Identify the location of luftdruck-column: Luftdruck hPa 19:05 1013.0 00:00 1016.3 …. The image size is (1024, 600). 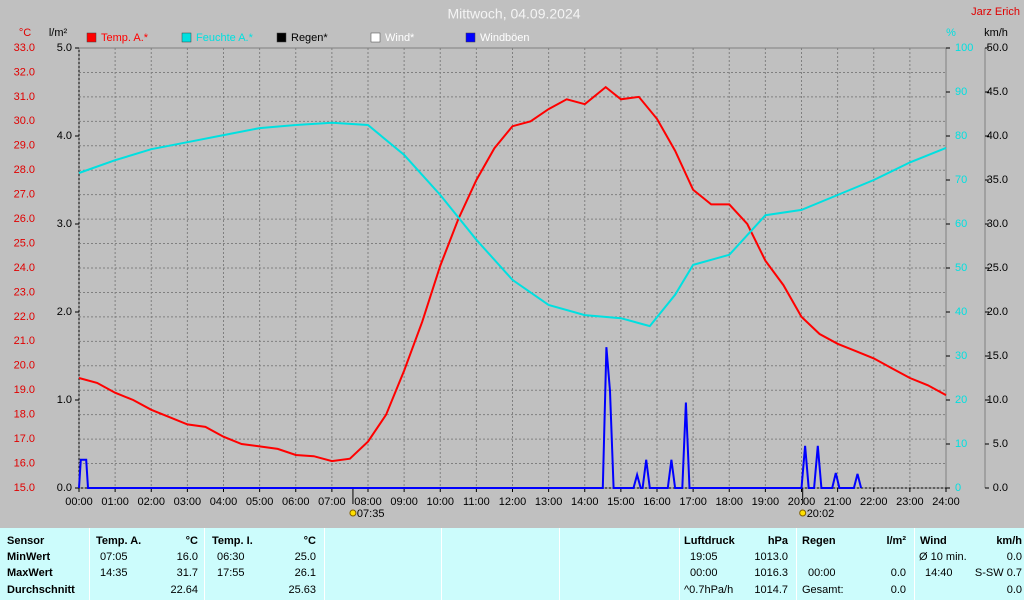
(738, 564).